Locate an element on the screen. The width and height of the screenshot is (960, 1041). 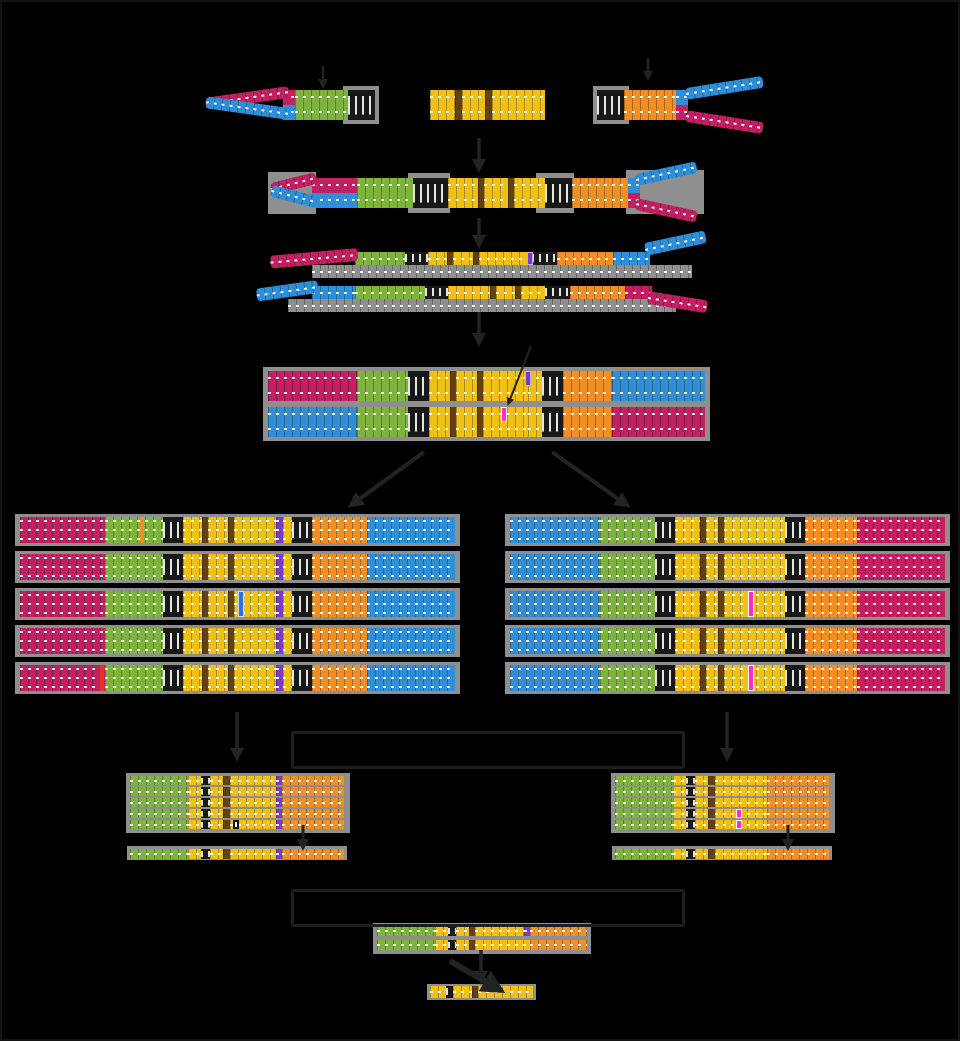
trimmed-right-2-seg-0-gr is located at coordinates (644, 791).